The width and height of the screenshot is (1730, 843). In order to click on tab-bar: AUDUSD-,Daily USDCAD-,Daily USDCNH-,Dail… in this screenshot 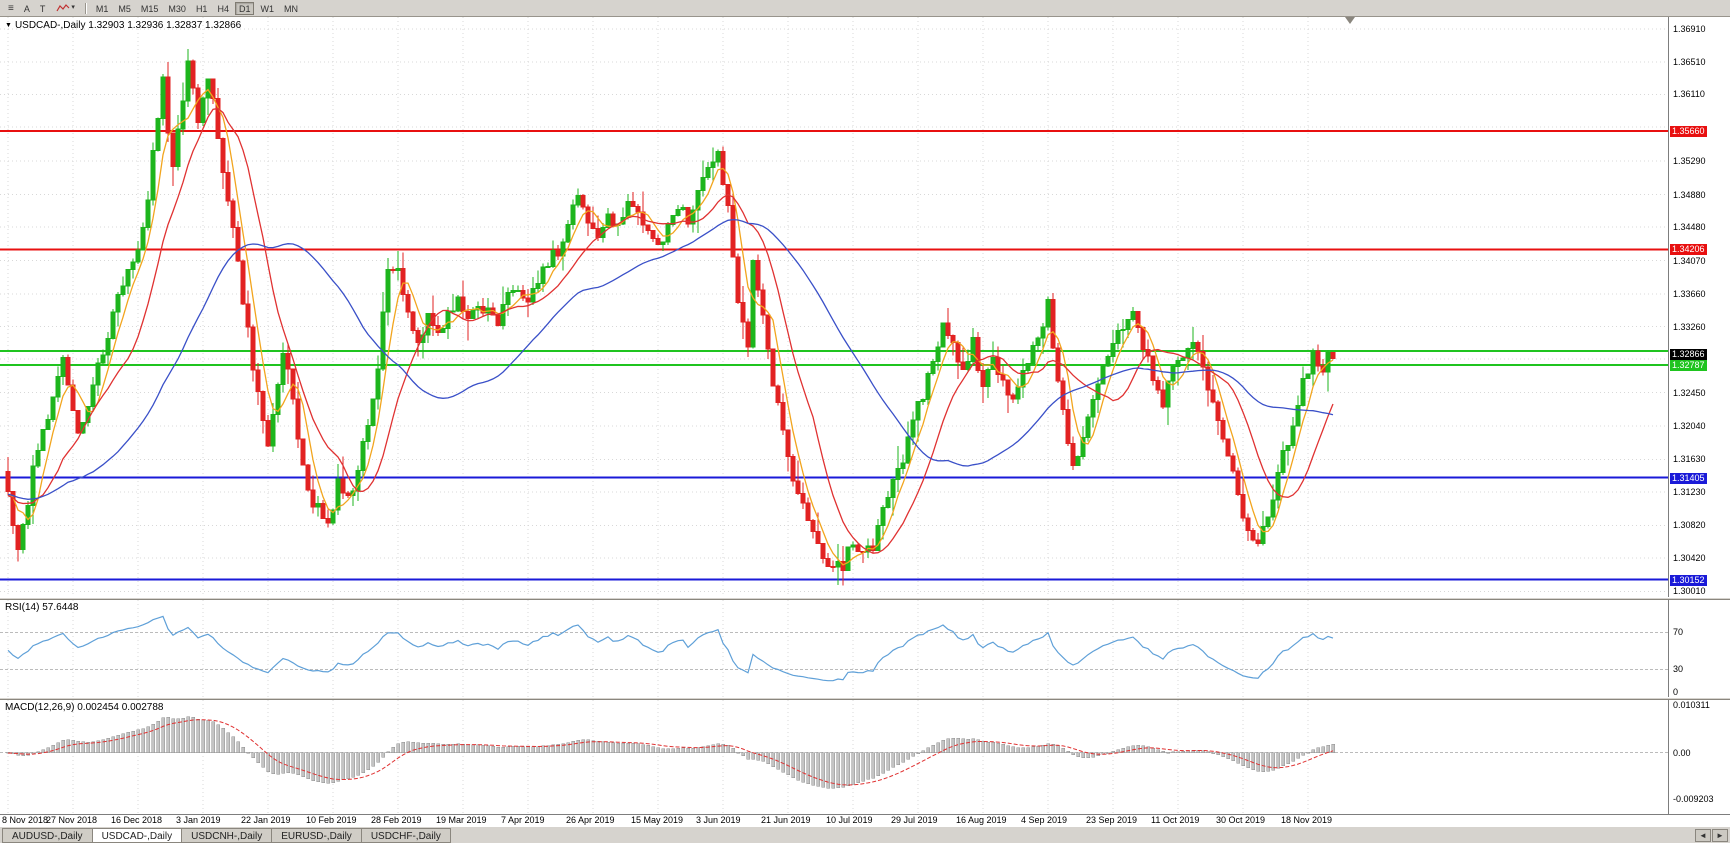, I will do `click(865, 834)`.